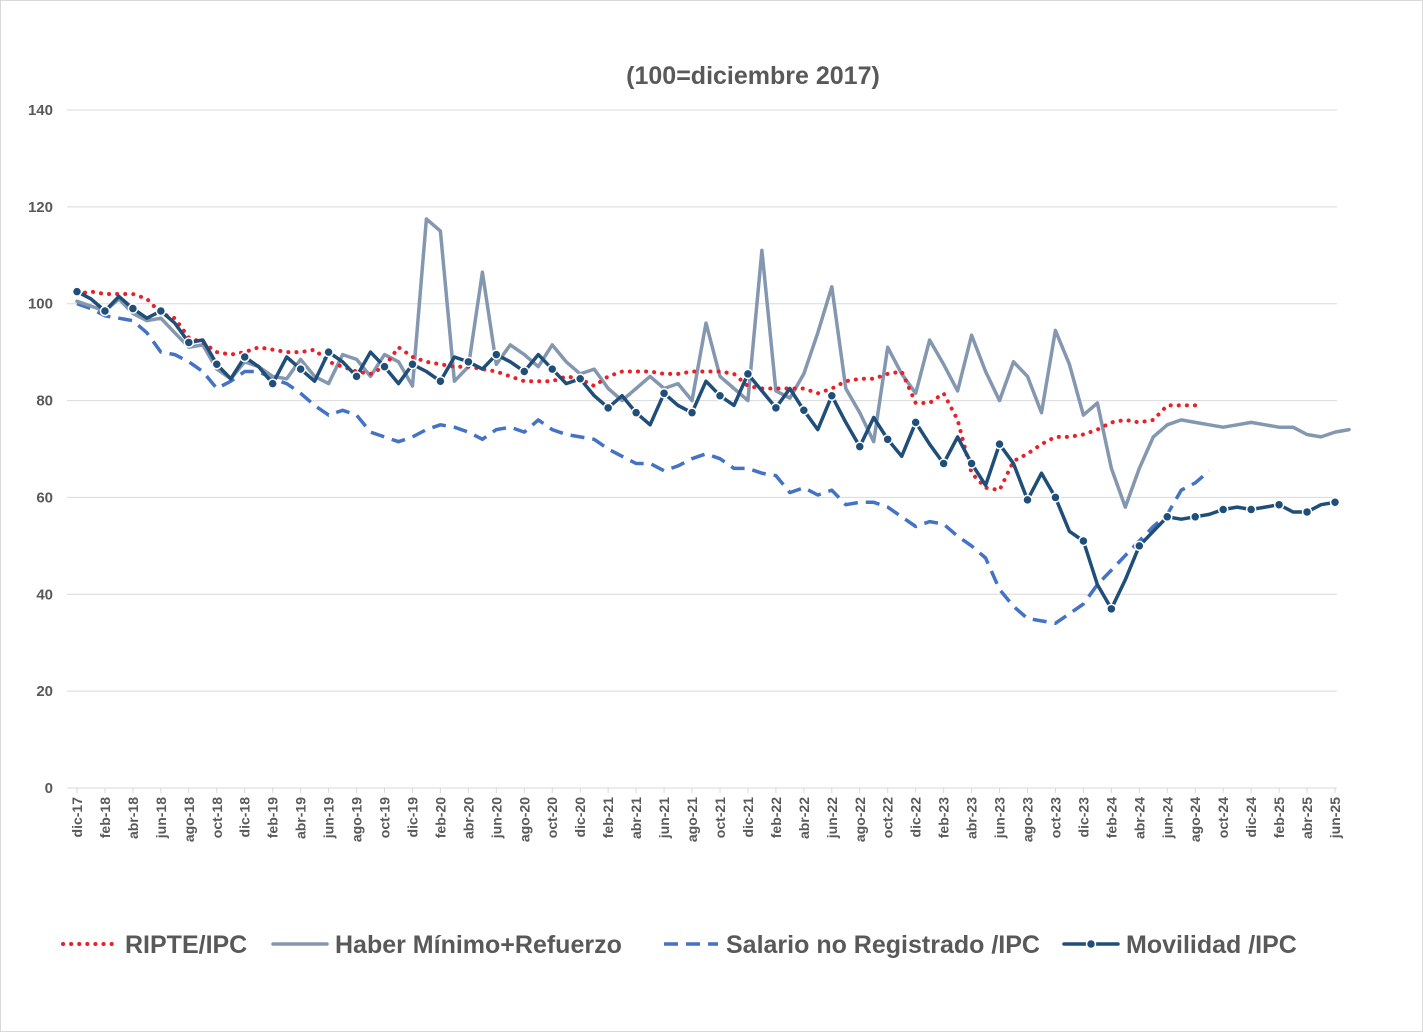 This screenshot has height=1032, width=1423. Describe the element at coordinates (580, 817) in the screenshot. I see `x-tick-label: dic-20` at that location.